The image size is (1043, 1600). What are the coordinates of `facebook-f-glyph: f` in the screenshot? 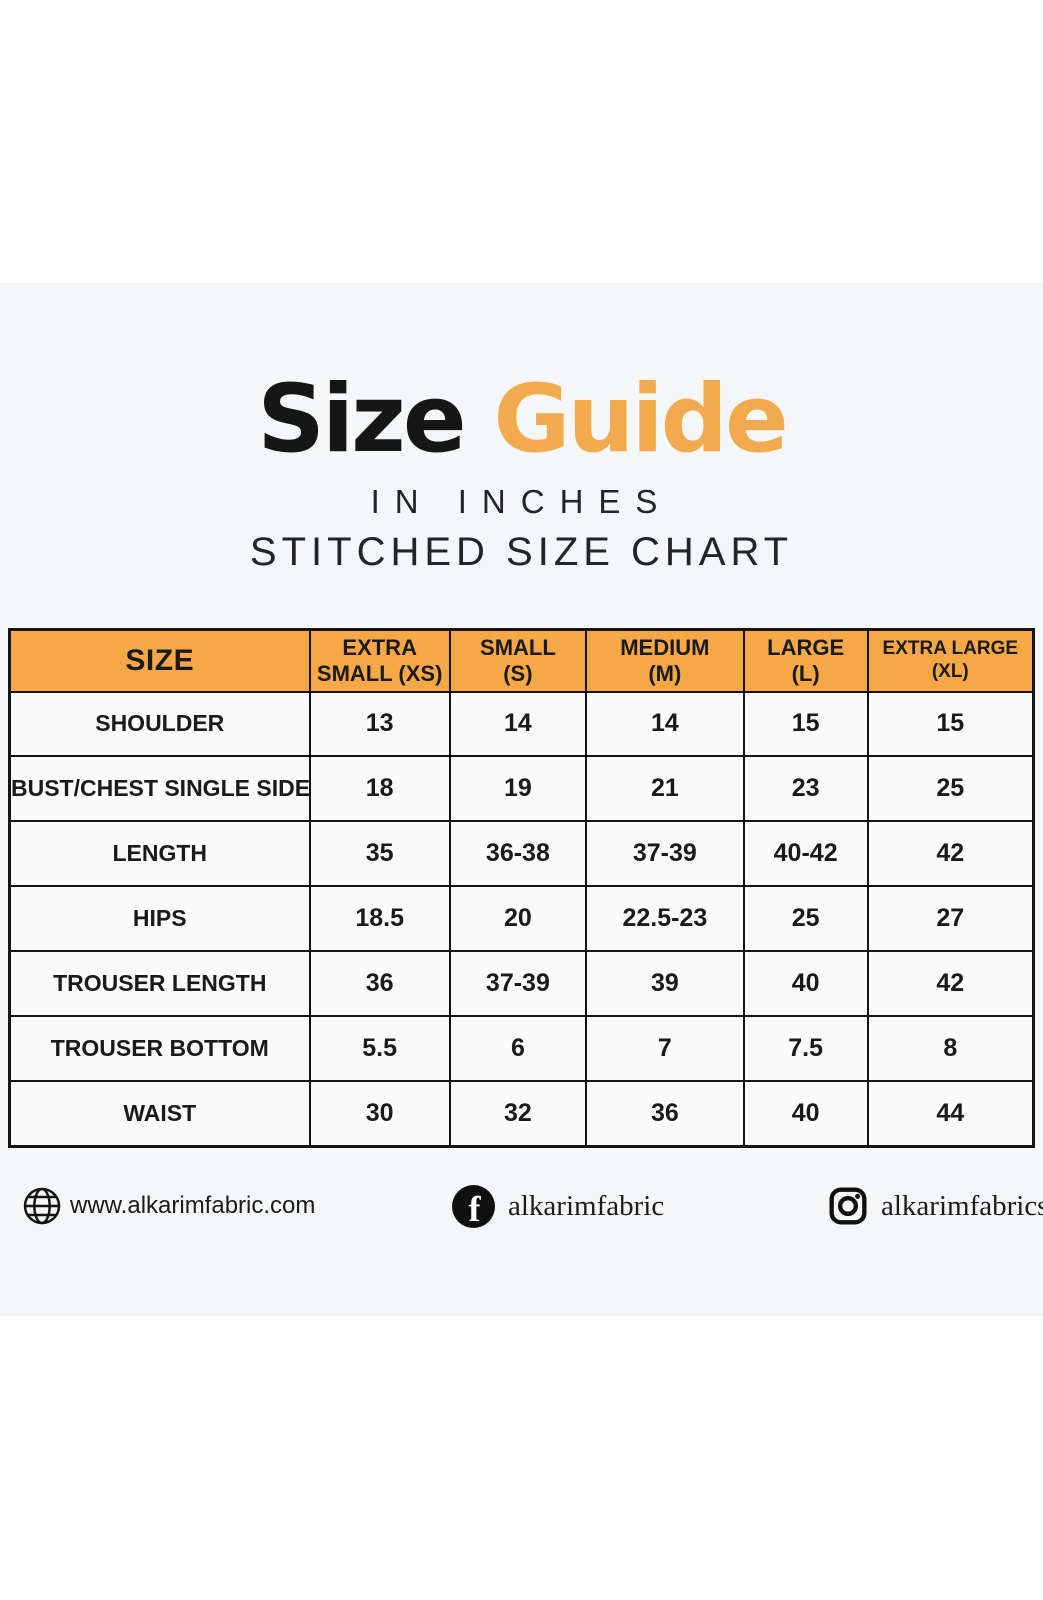 It's located at (474, 1208).